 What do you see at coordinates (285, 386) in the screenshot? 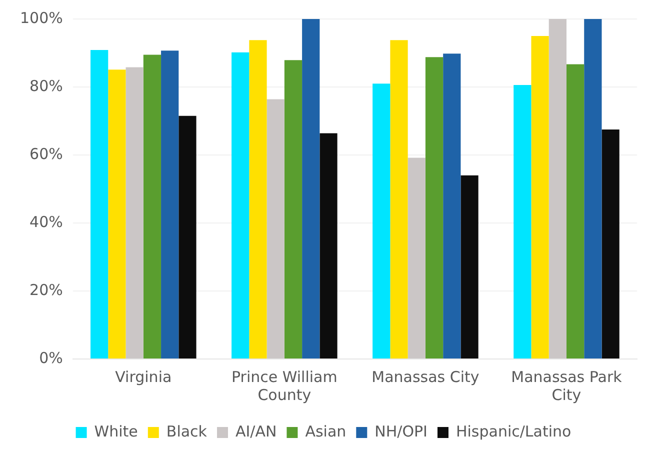
I see `x-tick-label: Prince William County` at bounding box center [285, 386].